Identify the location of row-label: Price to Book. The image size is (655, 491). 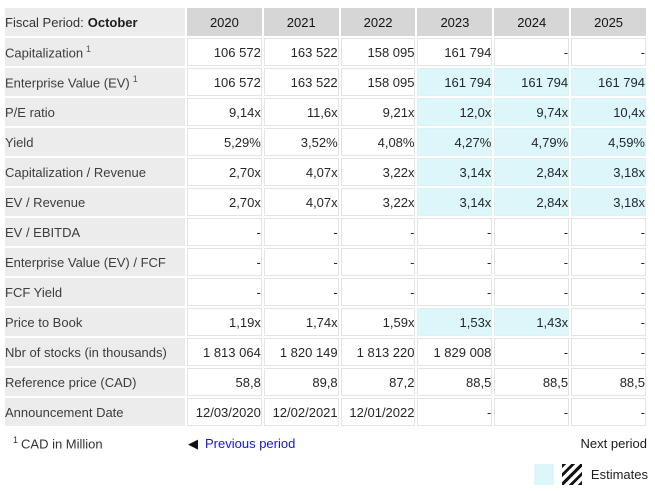
(95, 322).